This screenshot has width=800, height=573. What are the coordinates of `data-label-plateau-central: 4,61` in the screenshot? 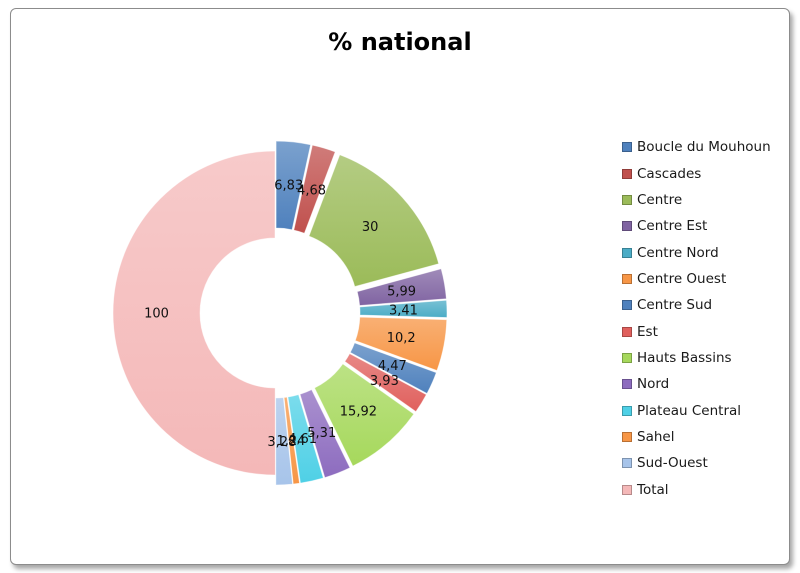 It's located at (302, 439).